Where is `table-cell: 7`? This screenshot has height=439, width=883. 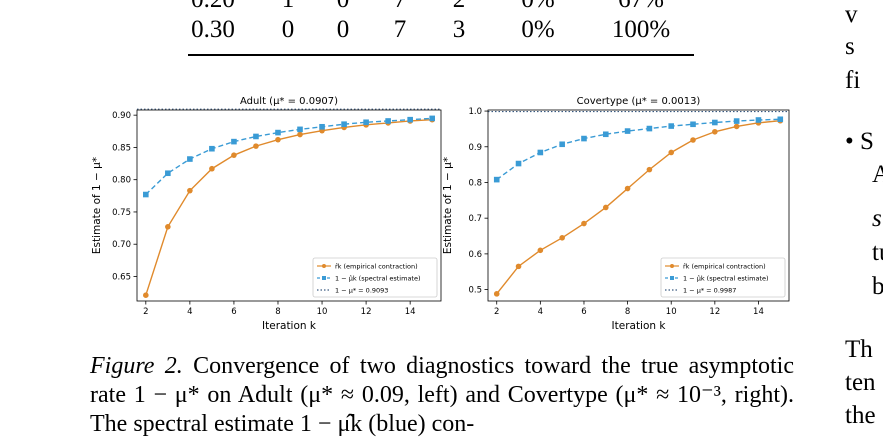 table-cell: 7 is located at coordinates (400, 7).